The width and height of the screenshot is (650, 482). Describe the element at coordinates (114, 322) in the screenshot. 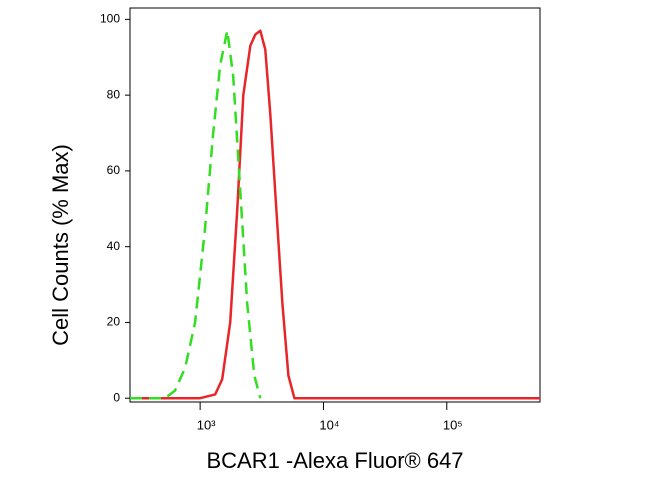

I see `y-tick-label: 20` at that location.